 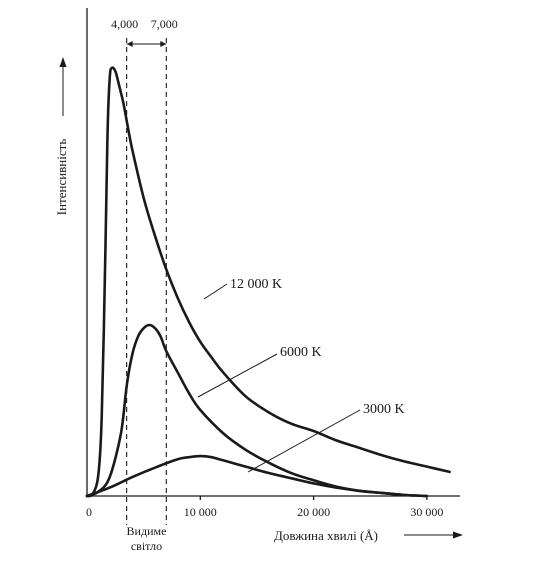 I want to click on label-3000k-leader, so click(x=304, y=441).